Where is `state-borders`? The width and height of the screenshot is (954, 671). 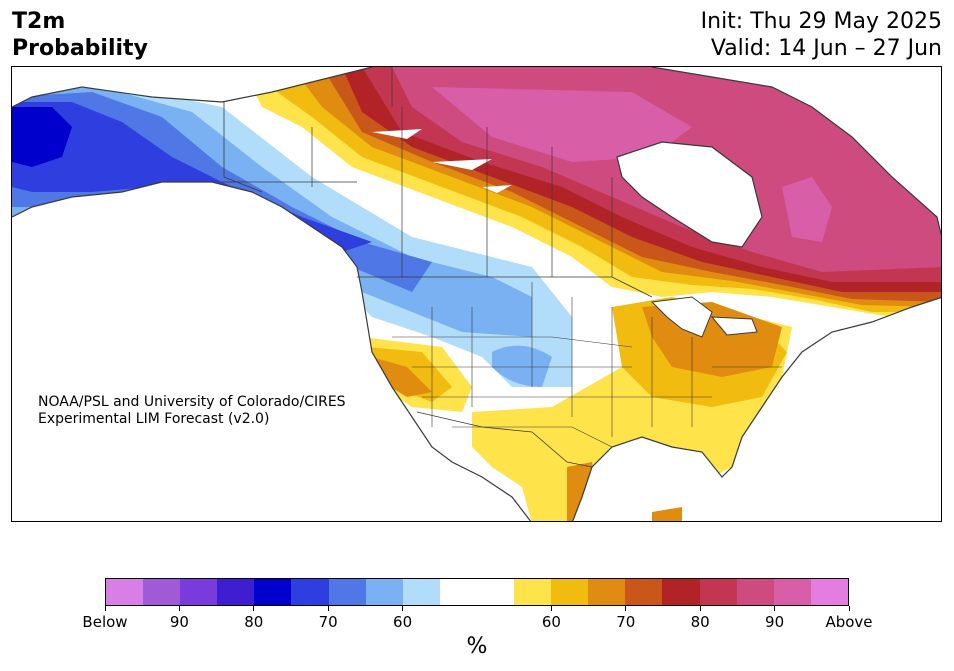 state-borders is located at coordinates (587, 365).